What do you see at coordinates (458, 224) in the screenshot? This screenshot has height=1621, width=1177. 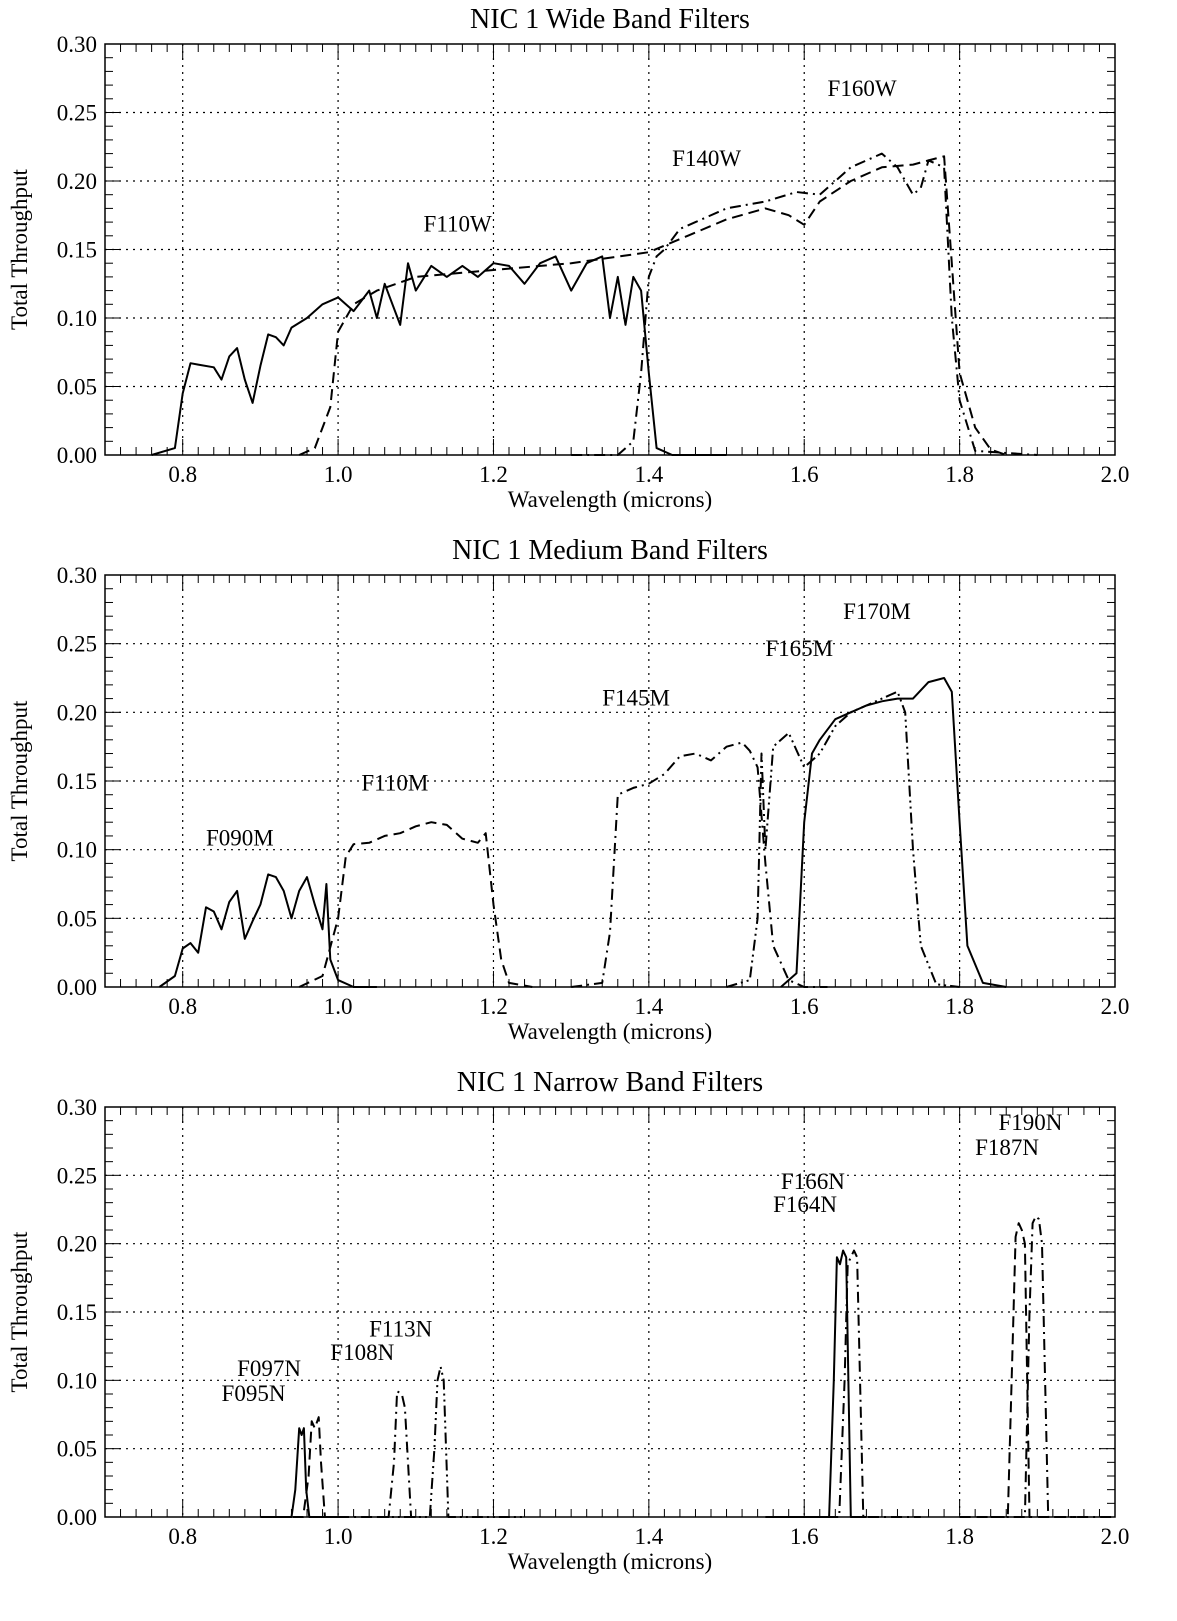 I see `filter-label-f110w: F110W` at bounding box center [458, 224].